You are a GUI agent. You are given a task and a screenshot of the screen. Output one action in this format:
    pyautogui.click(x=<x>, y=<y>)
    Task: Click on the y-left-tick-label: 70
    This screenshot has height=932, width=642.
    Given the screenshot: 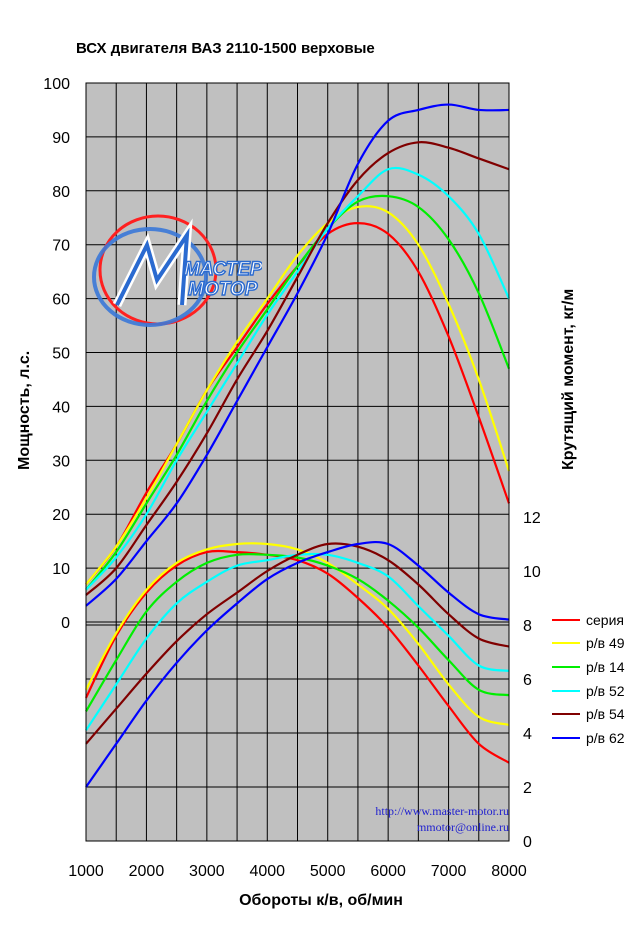 What is the action you would take?
    pyautogui.click(x=61, y=246)
    